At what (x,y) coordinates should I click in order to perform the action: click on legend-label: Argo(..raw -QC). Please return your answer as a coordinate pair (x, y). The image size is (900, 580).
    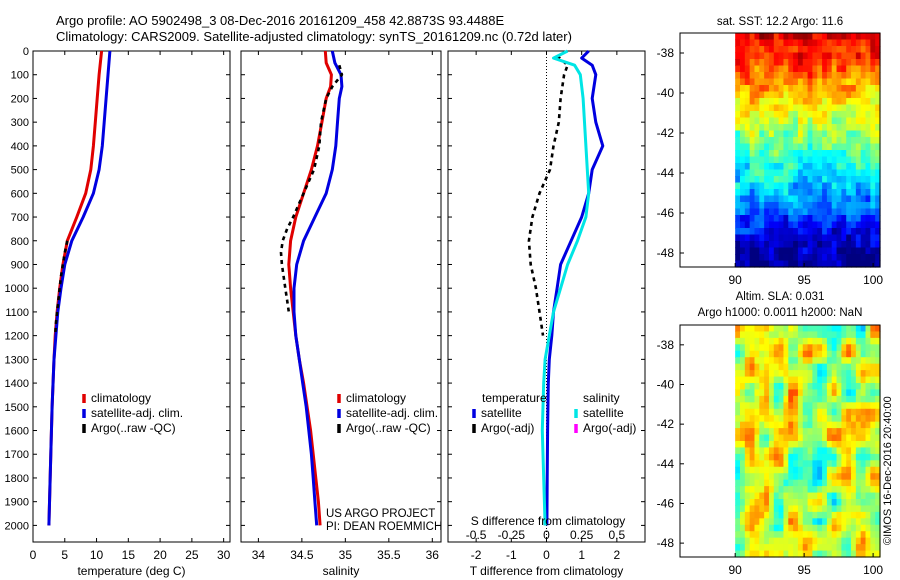
    Looking at the image, I should click on (133, 428).